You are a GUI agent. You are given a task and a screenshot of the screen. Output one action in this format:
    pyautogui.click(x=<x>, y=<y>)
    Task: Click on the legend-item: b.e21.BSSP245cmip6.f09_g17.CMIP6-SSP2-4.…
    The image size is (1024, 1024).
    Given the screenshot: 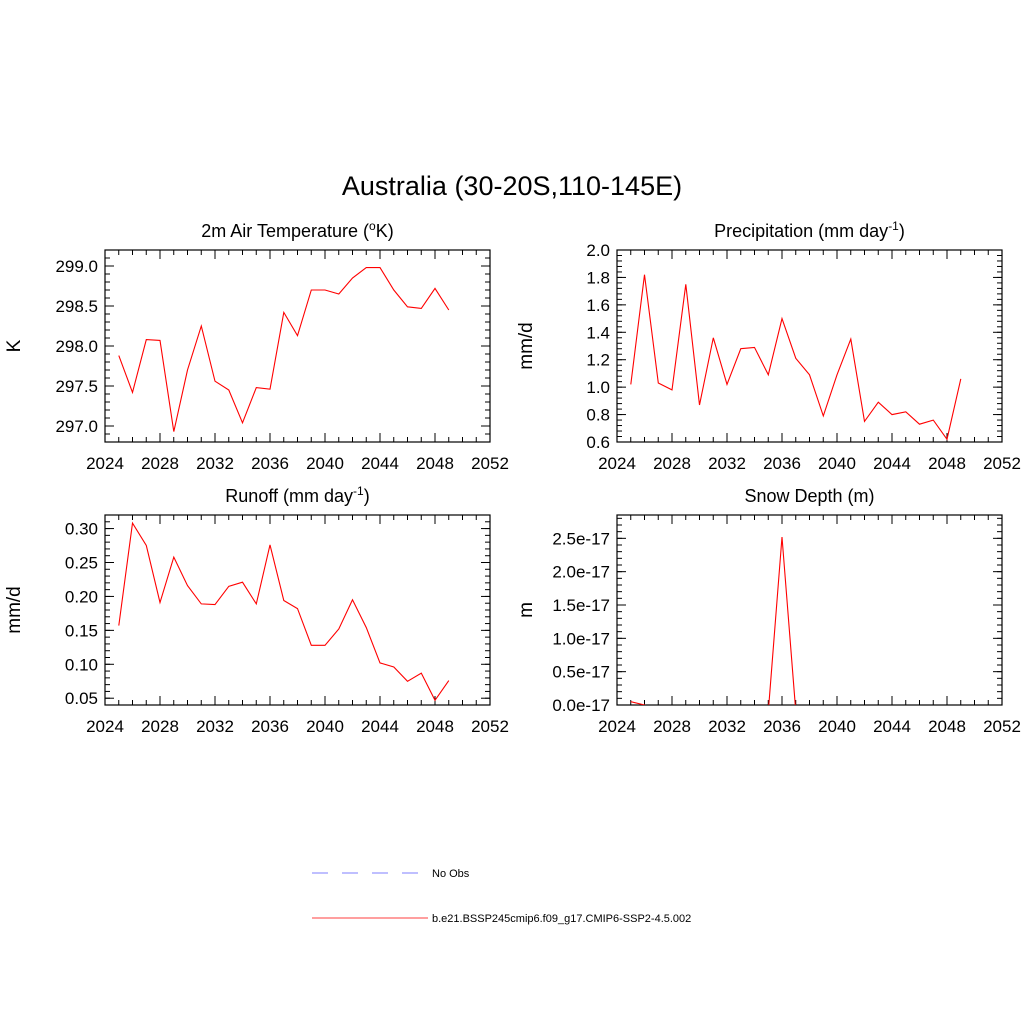 What is the action you would take?
    pyautogui.click(x=501, y=919)
    